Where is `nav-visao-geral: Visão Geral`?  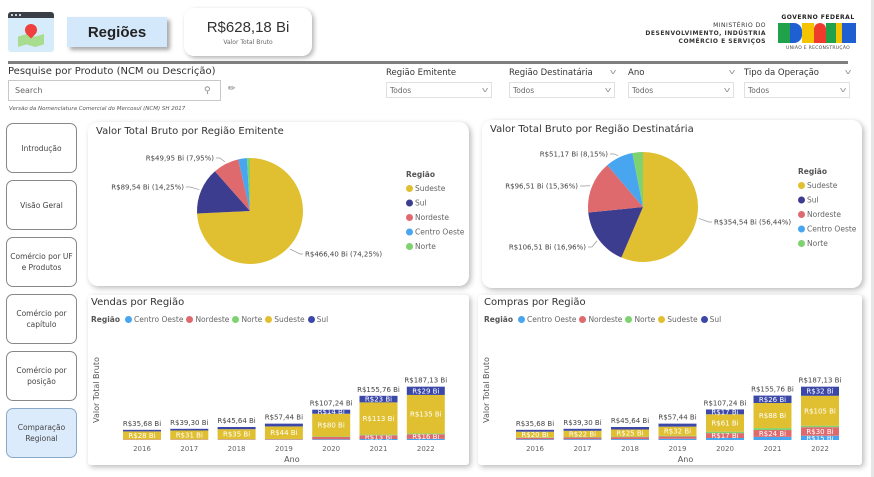
nav-visao-geral: Visão Geral is located at coordinates (41, 205).